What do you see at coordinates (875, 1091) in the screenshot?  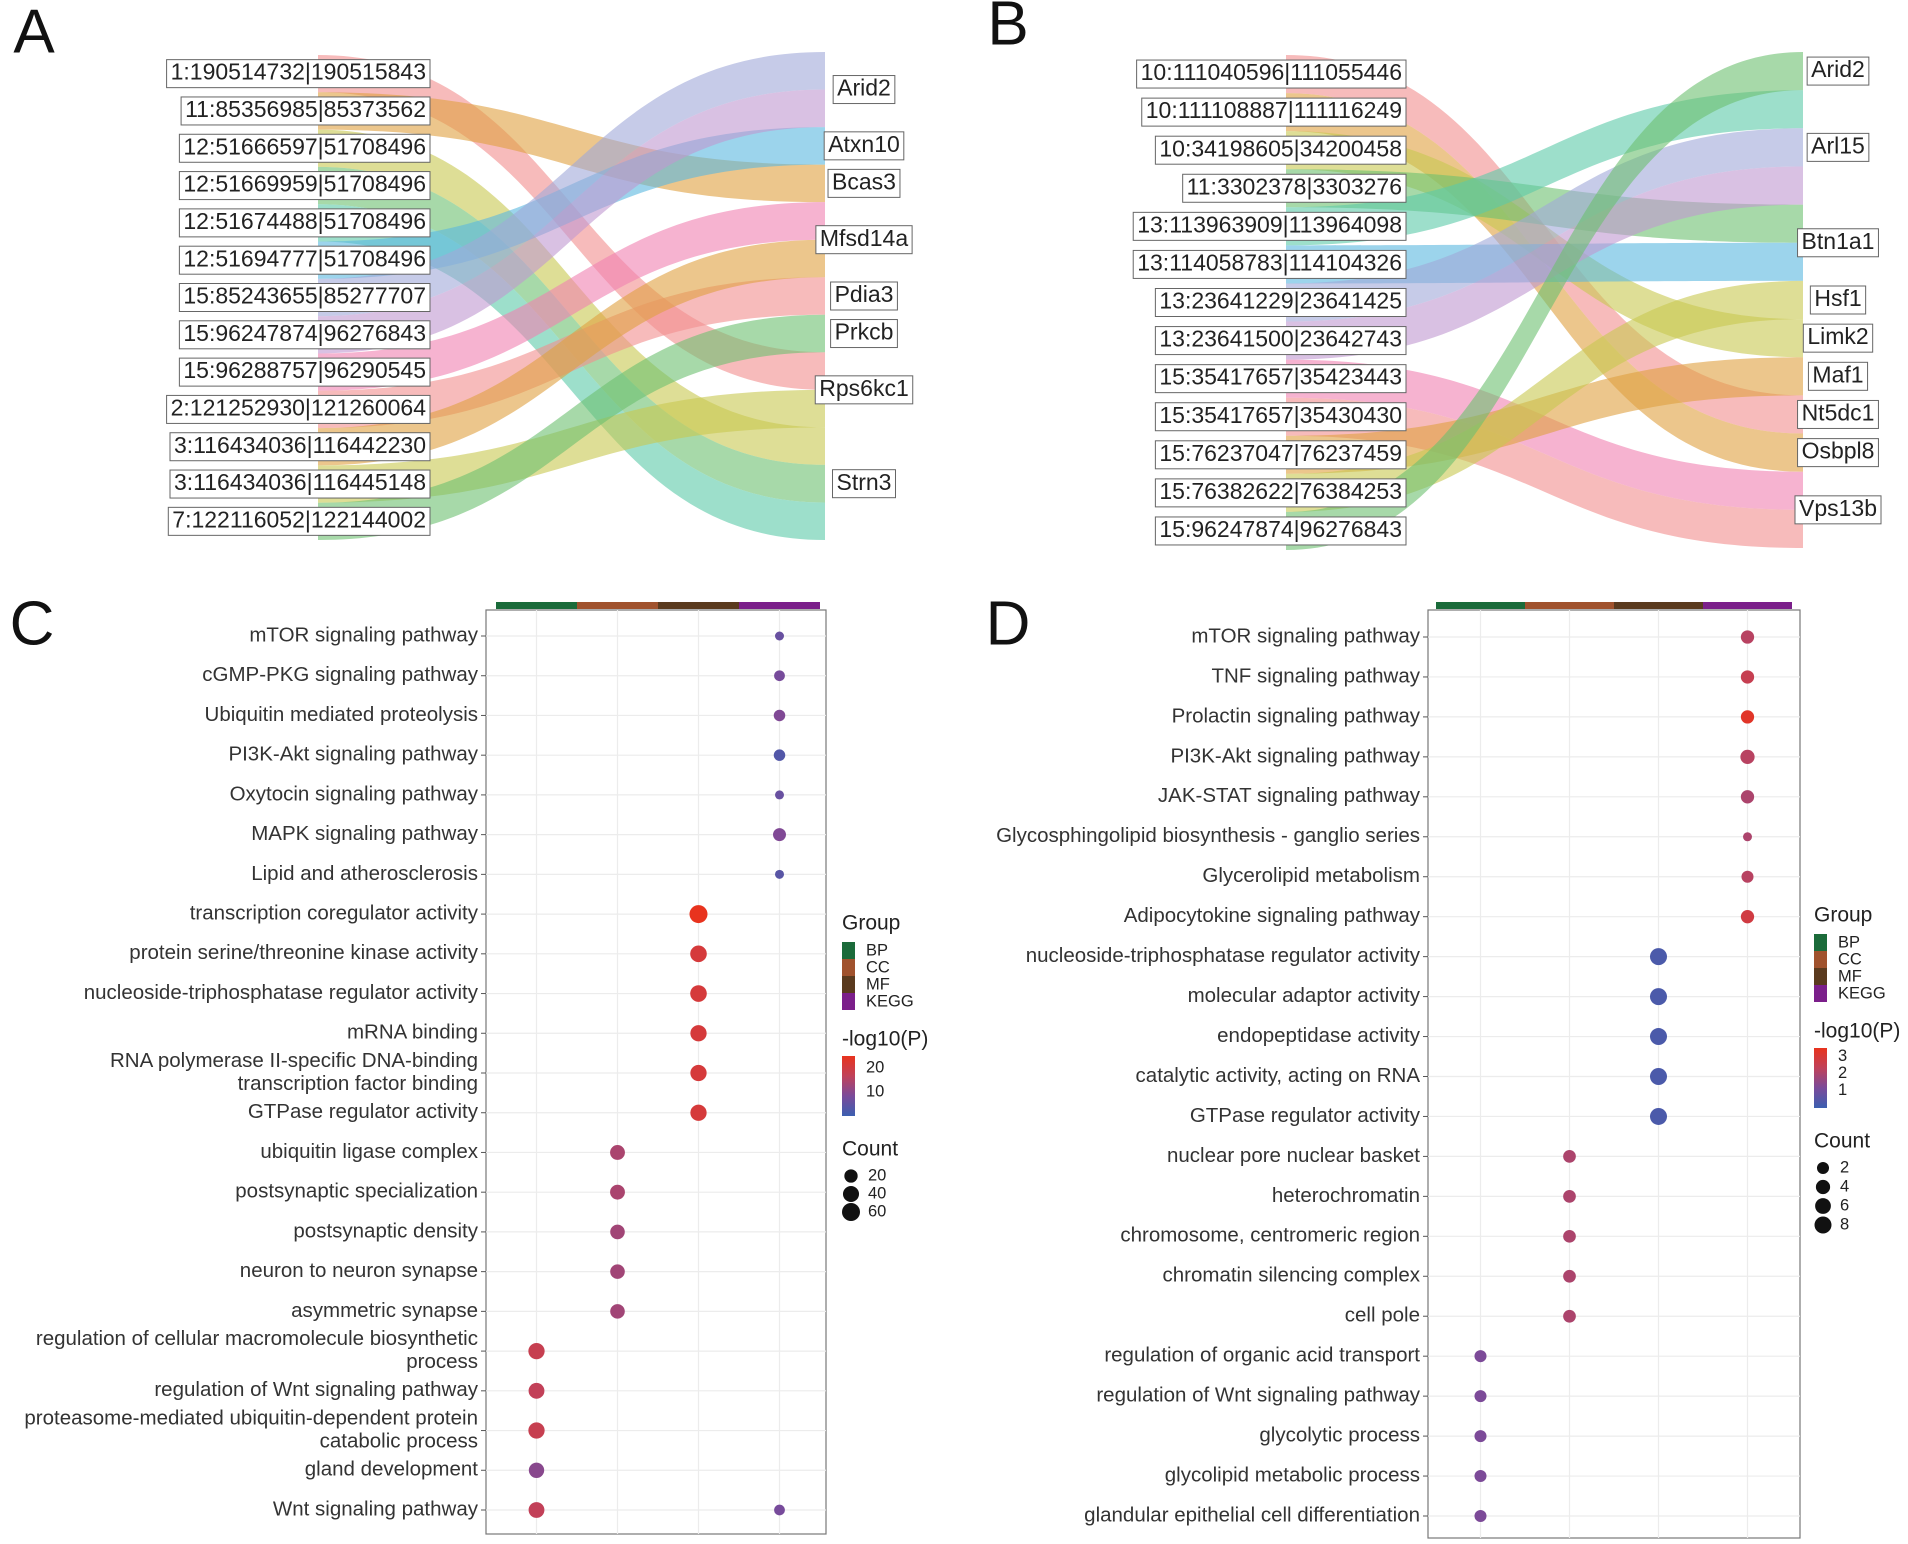 I see `legend-color-tick: 10` at bounding box center [875, 1091].